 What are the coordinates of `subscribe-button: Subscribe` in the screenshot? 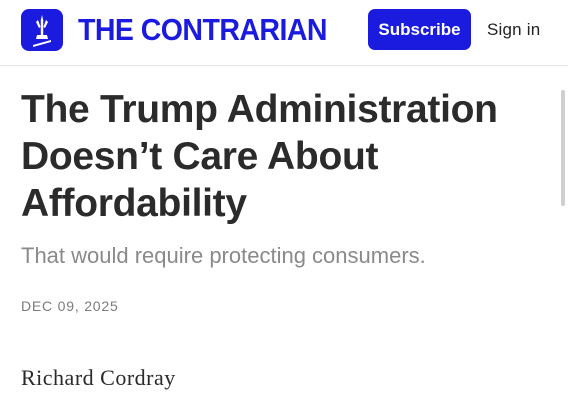 It's located at (419, 29).